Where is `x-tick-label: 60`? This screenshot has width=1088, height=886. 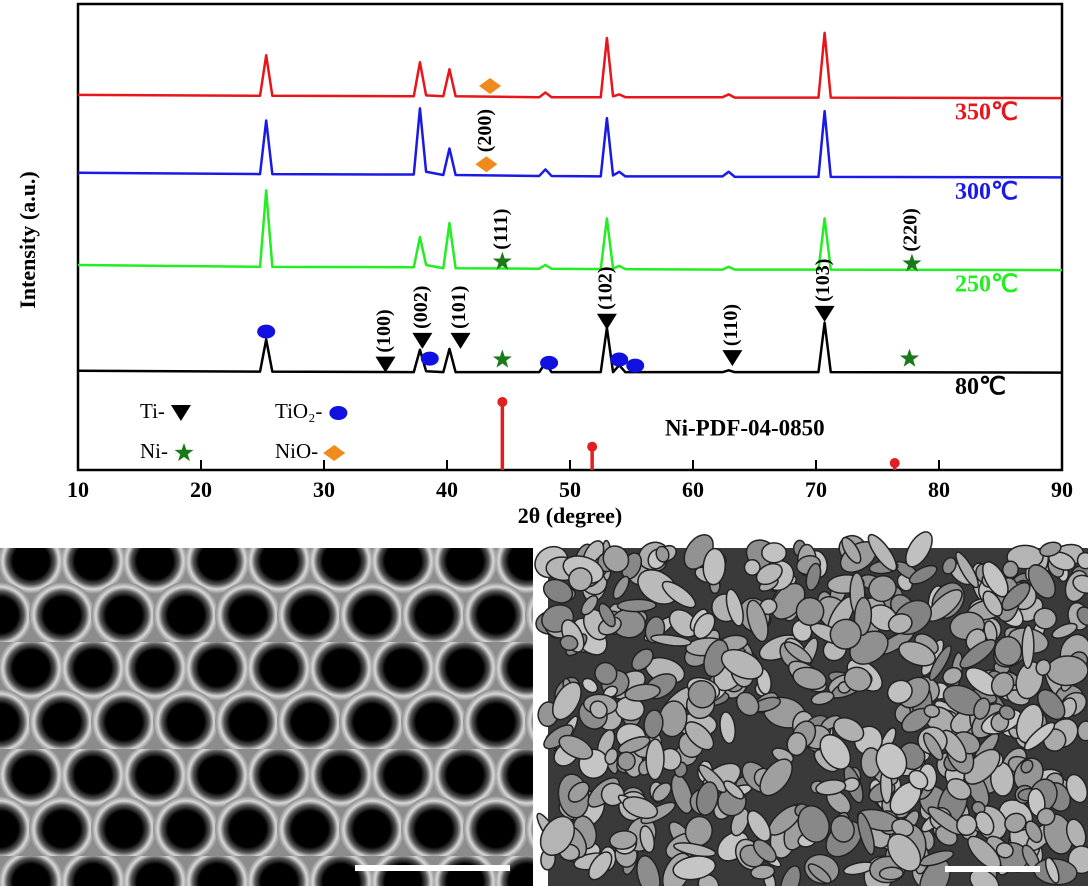 x-tick-label: 60 is located at coordinates (693, 489).